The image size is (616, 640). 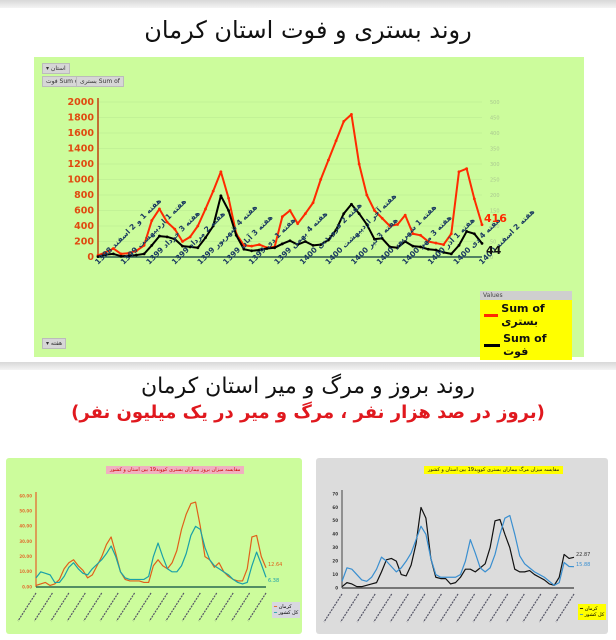 I want to click on svg-text: 40, so click(x=335, y=534).